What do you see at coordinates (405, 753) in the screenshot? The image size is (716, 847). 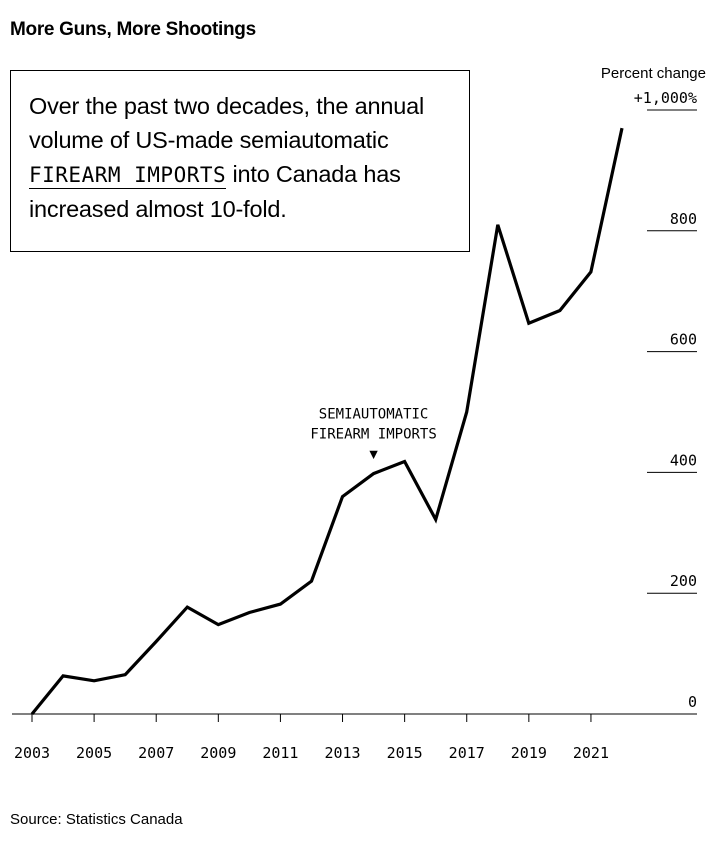 I see `x-tick-label: 2015` at bounding box center [405, 753].